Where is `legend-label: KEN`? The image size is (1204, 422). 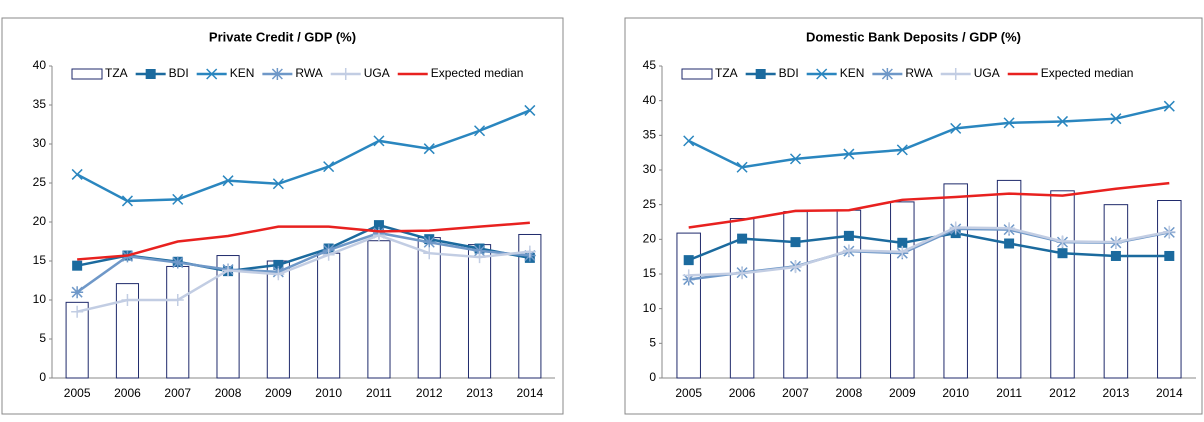
legend-label: KEN is located at coordinates (242, 73).